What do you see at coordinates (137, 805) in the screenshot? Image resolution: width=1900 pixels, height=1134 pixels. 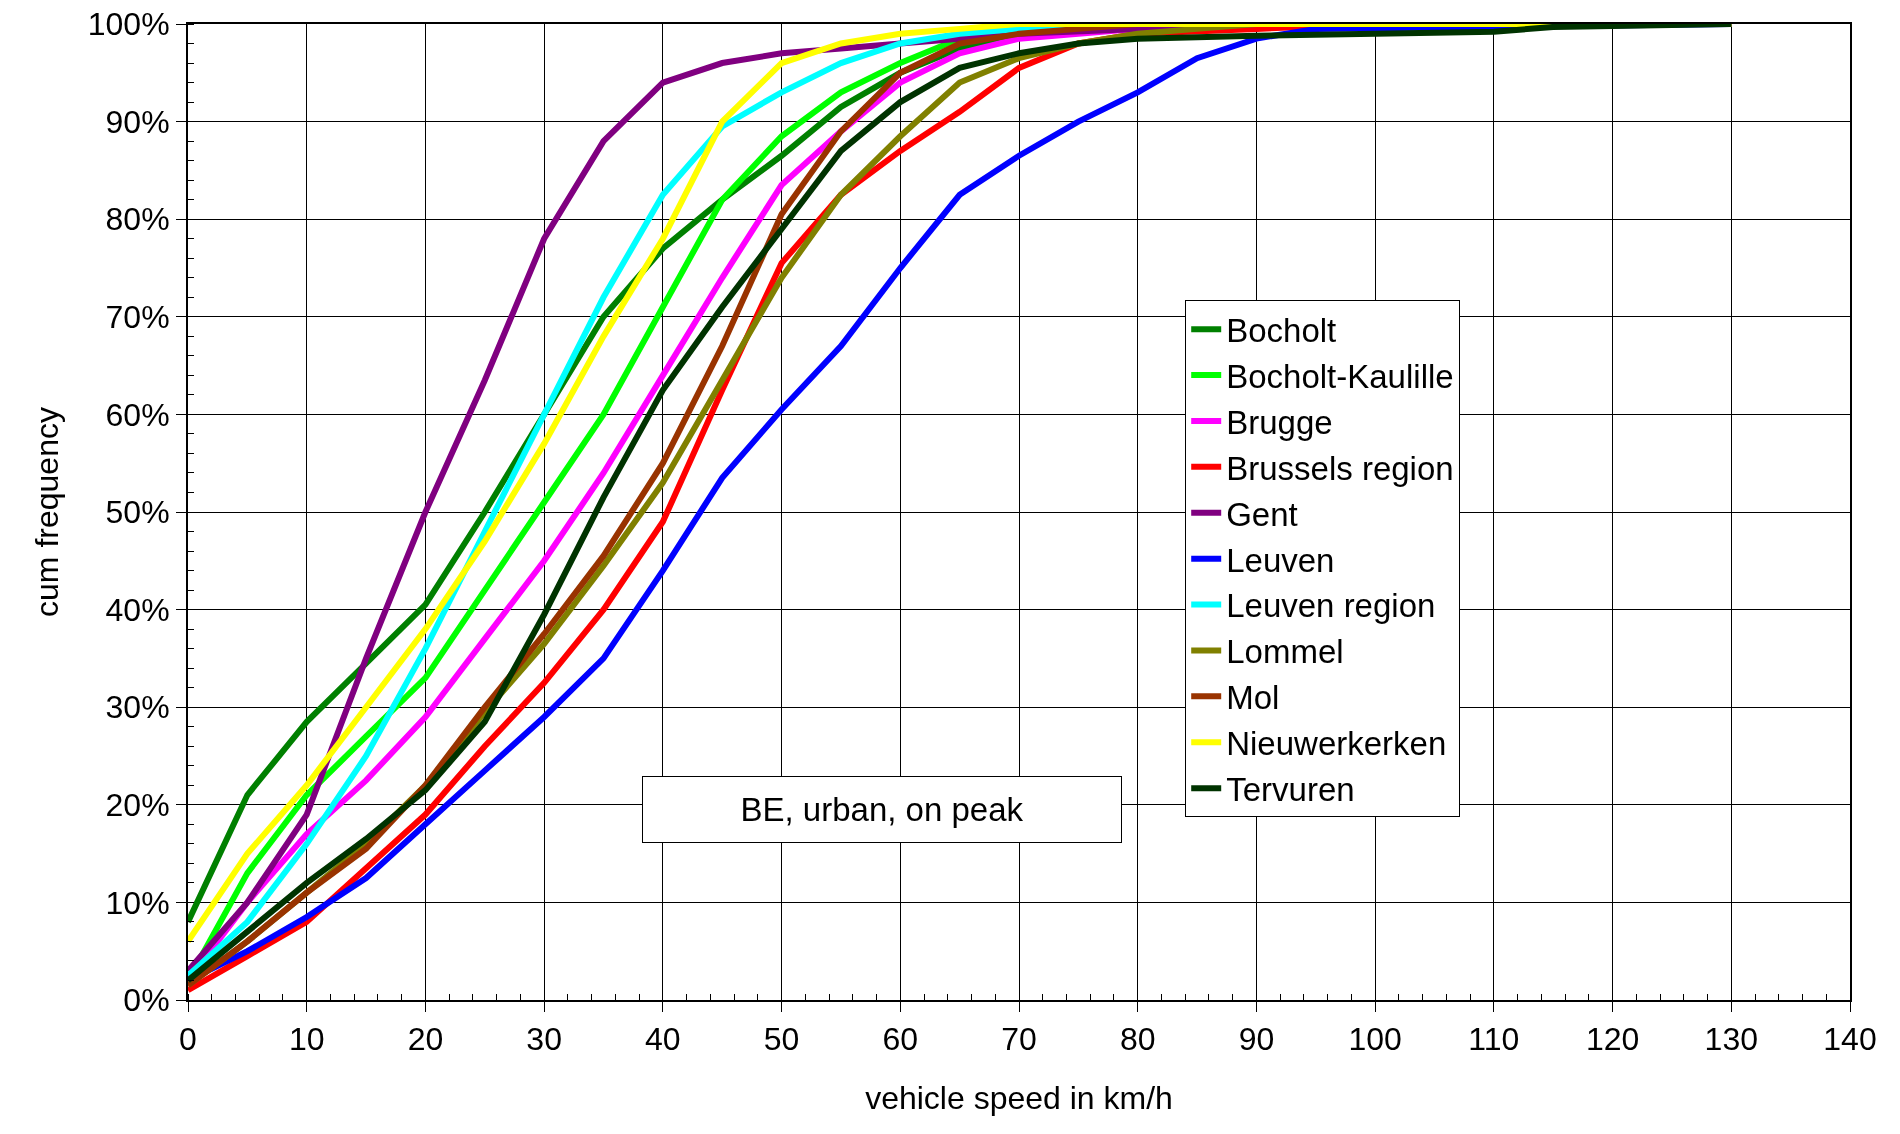 I see `y-tick-label: 20%` at bounding box center [137, 805].